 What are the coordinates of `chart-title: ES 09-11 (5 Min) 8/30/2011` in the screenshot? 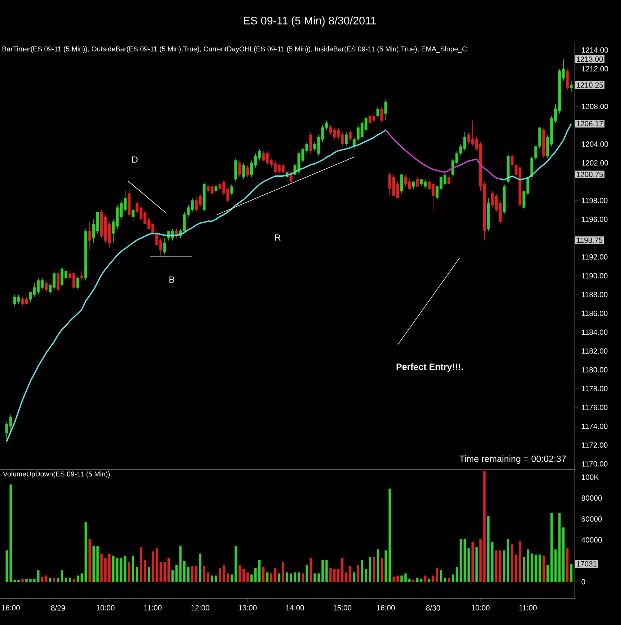 It's located at (310, 21).